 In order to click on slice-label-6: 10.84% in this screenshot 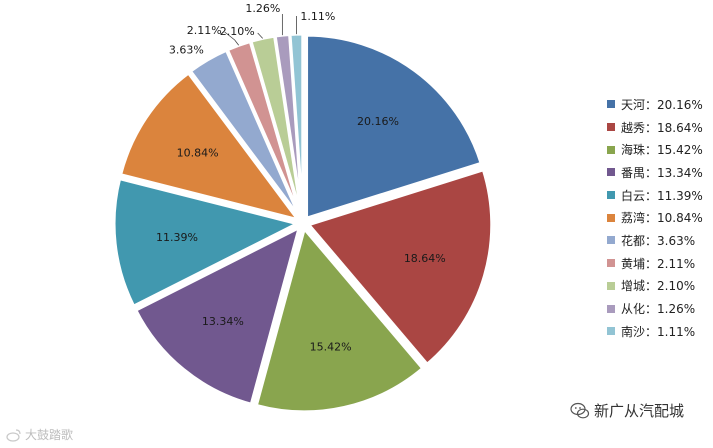, I will do `click(198, 153)`.